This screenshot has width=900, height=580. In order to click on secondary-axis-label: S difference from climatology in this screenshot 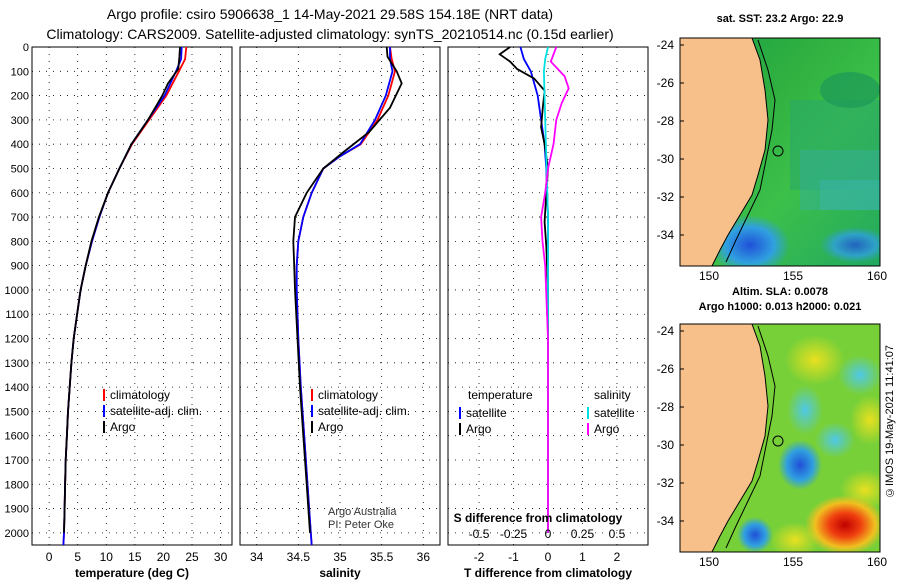, I will do `click(538, 518)`.